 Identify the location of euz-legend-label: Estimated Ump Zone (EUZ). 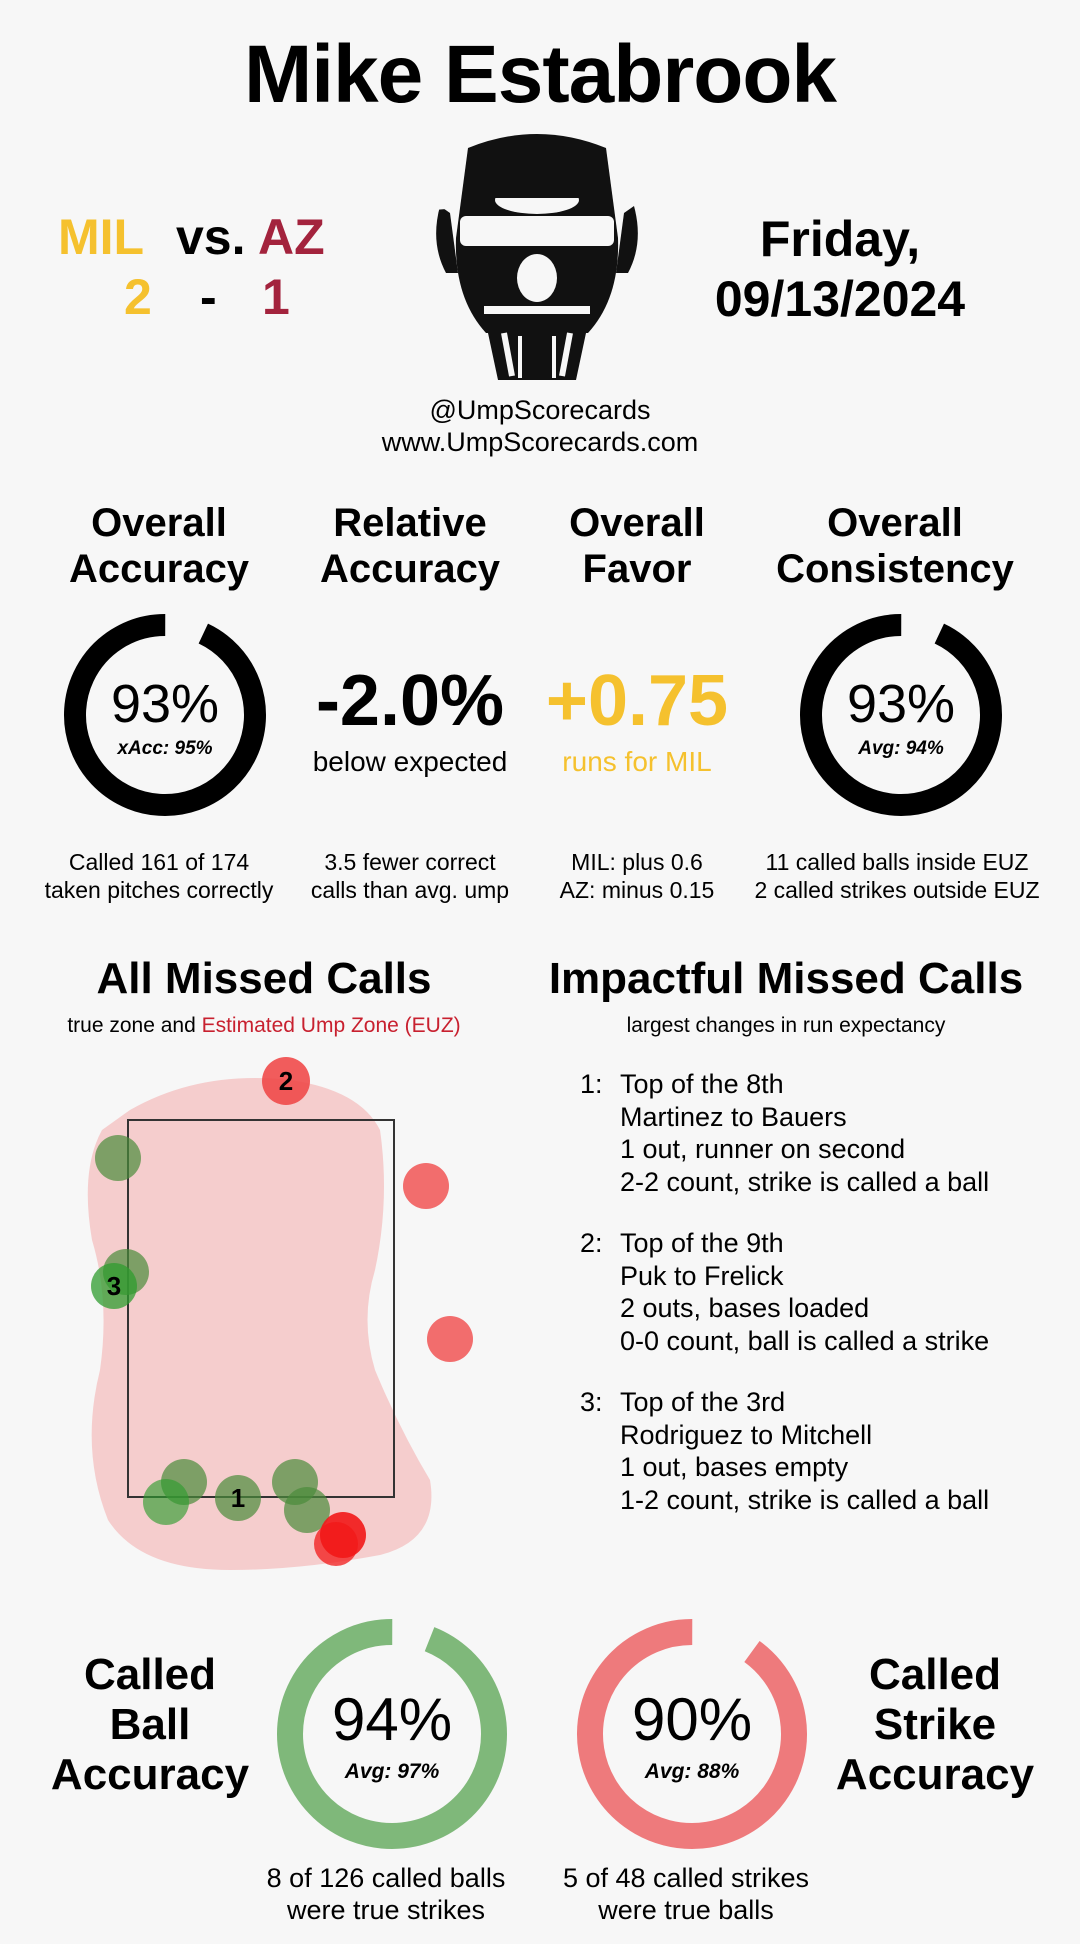
(331, 1025).